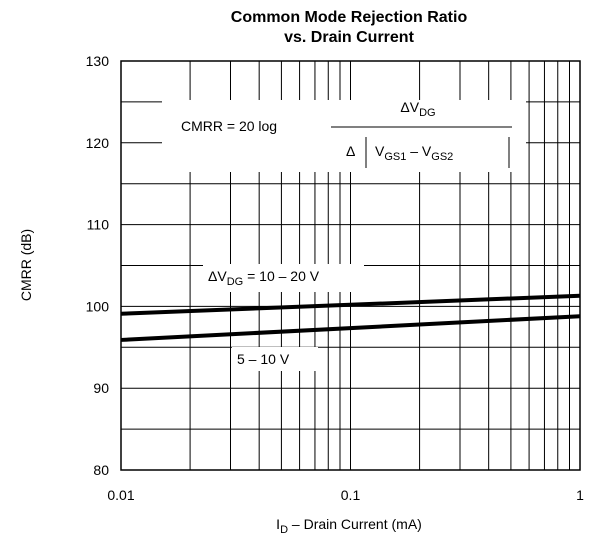 Image resolution: width=590 pixels, height=537 pixels. I want to click on formula-denominator-term1-subscript: GS1, so click(395, 157).